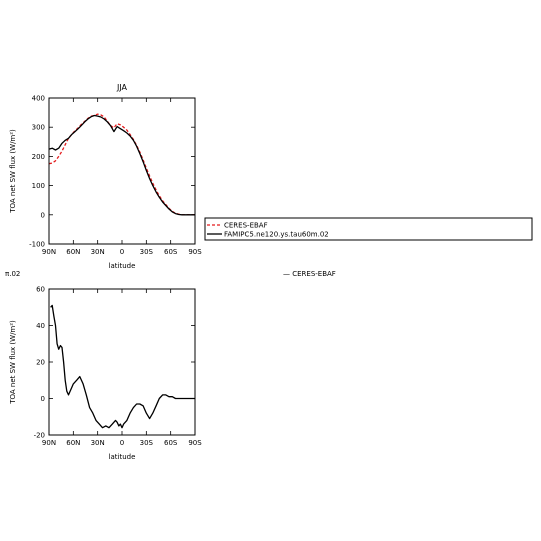  I want to click on y-tick-label: 40, so click(40, 326).